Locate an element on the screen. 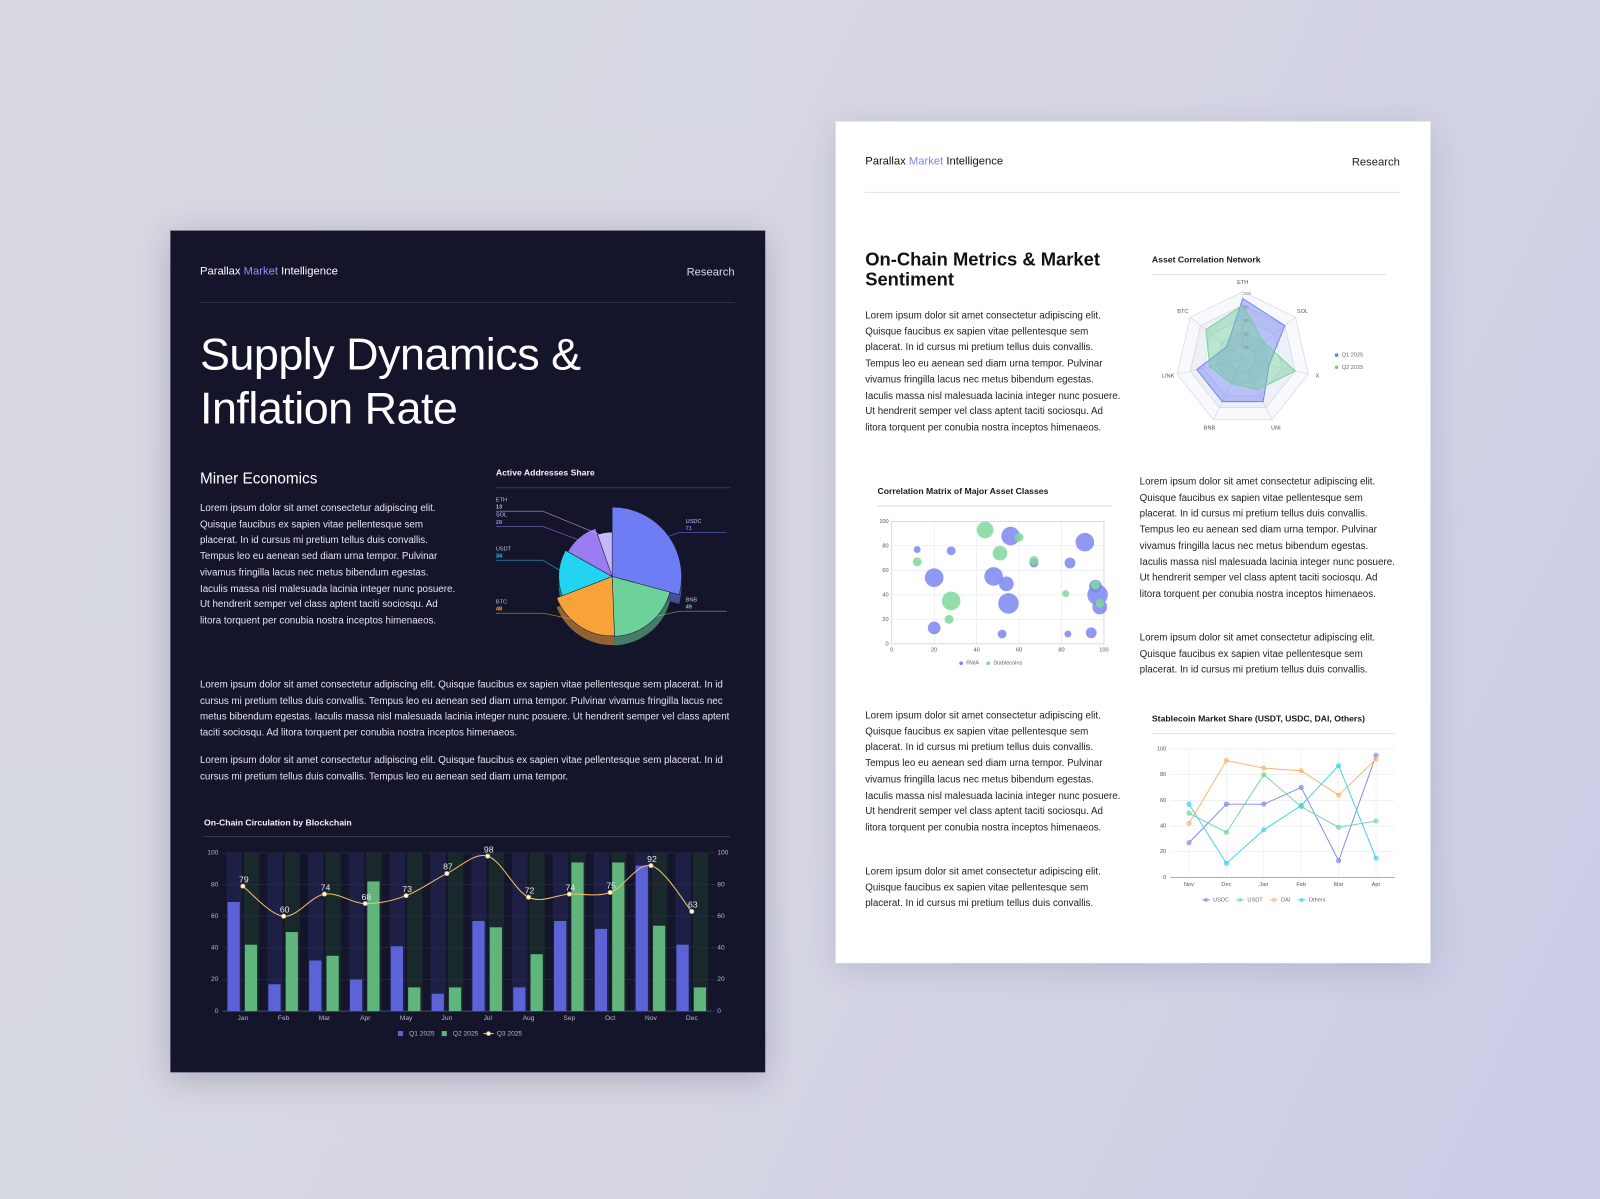 This screenshot has width=1600, height=1199. slice-label: ETH is located at coordinates (501, 500).